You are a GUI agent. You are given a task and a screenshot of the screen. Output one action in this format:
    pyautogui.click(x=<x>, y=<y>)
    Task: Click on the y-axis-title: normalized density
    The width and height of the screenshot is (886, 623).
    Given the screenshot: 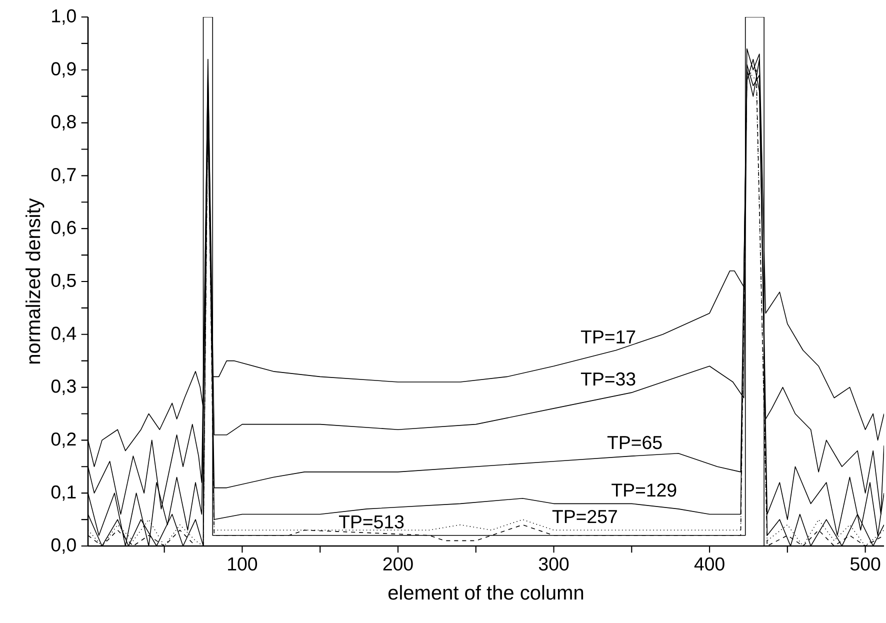 What is the action you would take?
    pyautogui.click(x=35, y=281)
    